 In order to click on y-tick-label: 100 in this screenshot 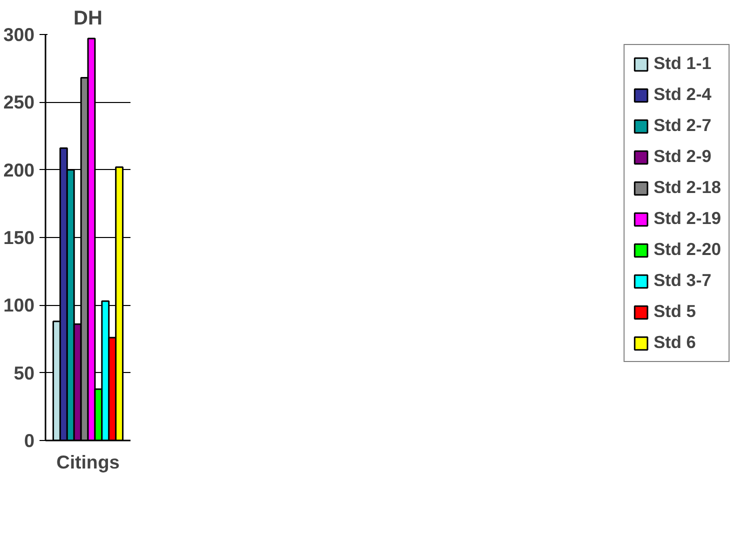, I will do `click(19, 305)`.